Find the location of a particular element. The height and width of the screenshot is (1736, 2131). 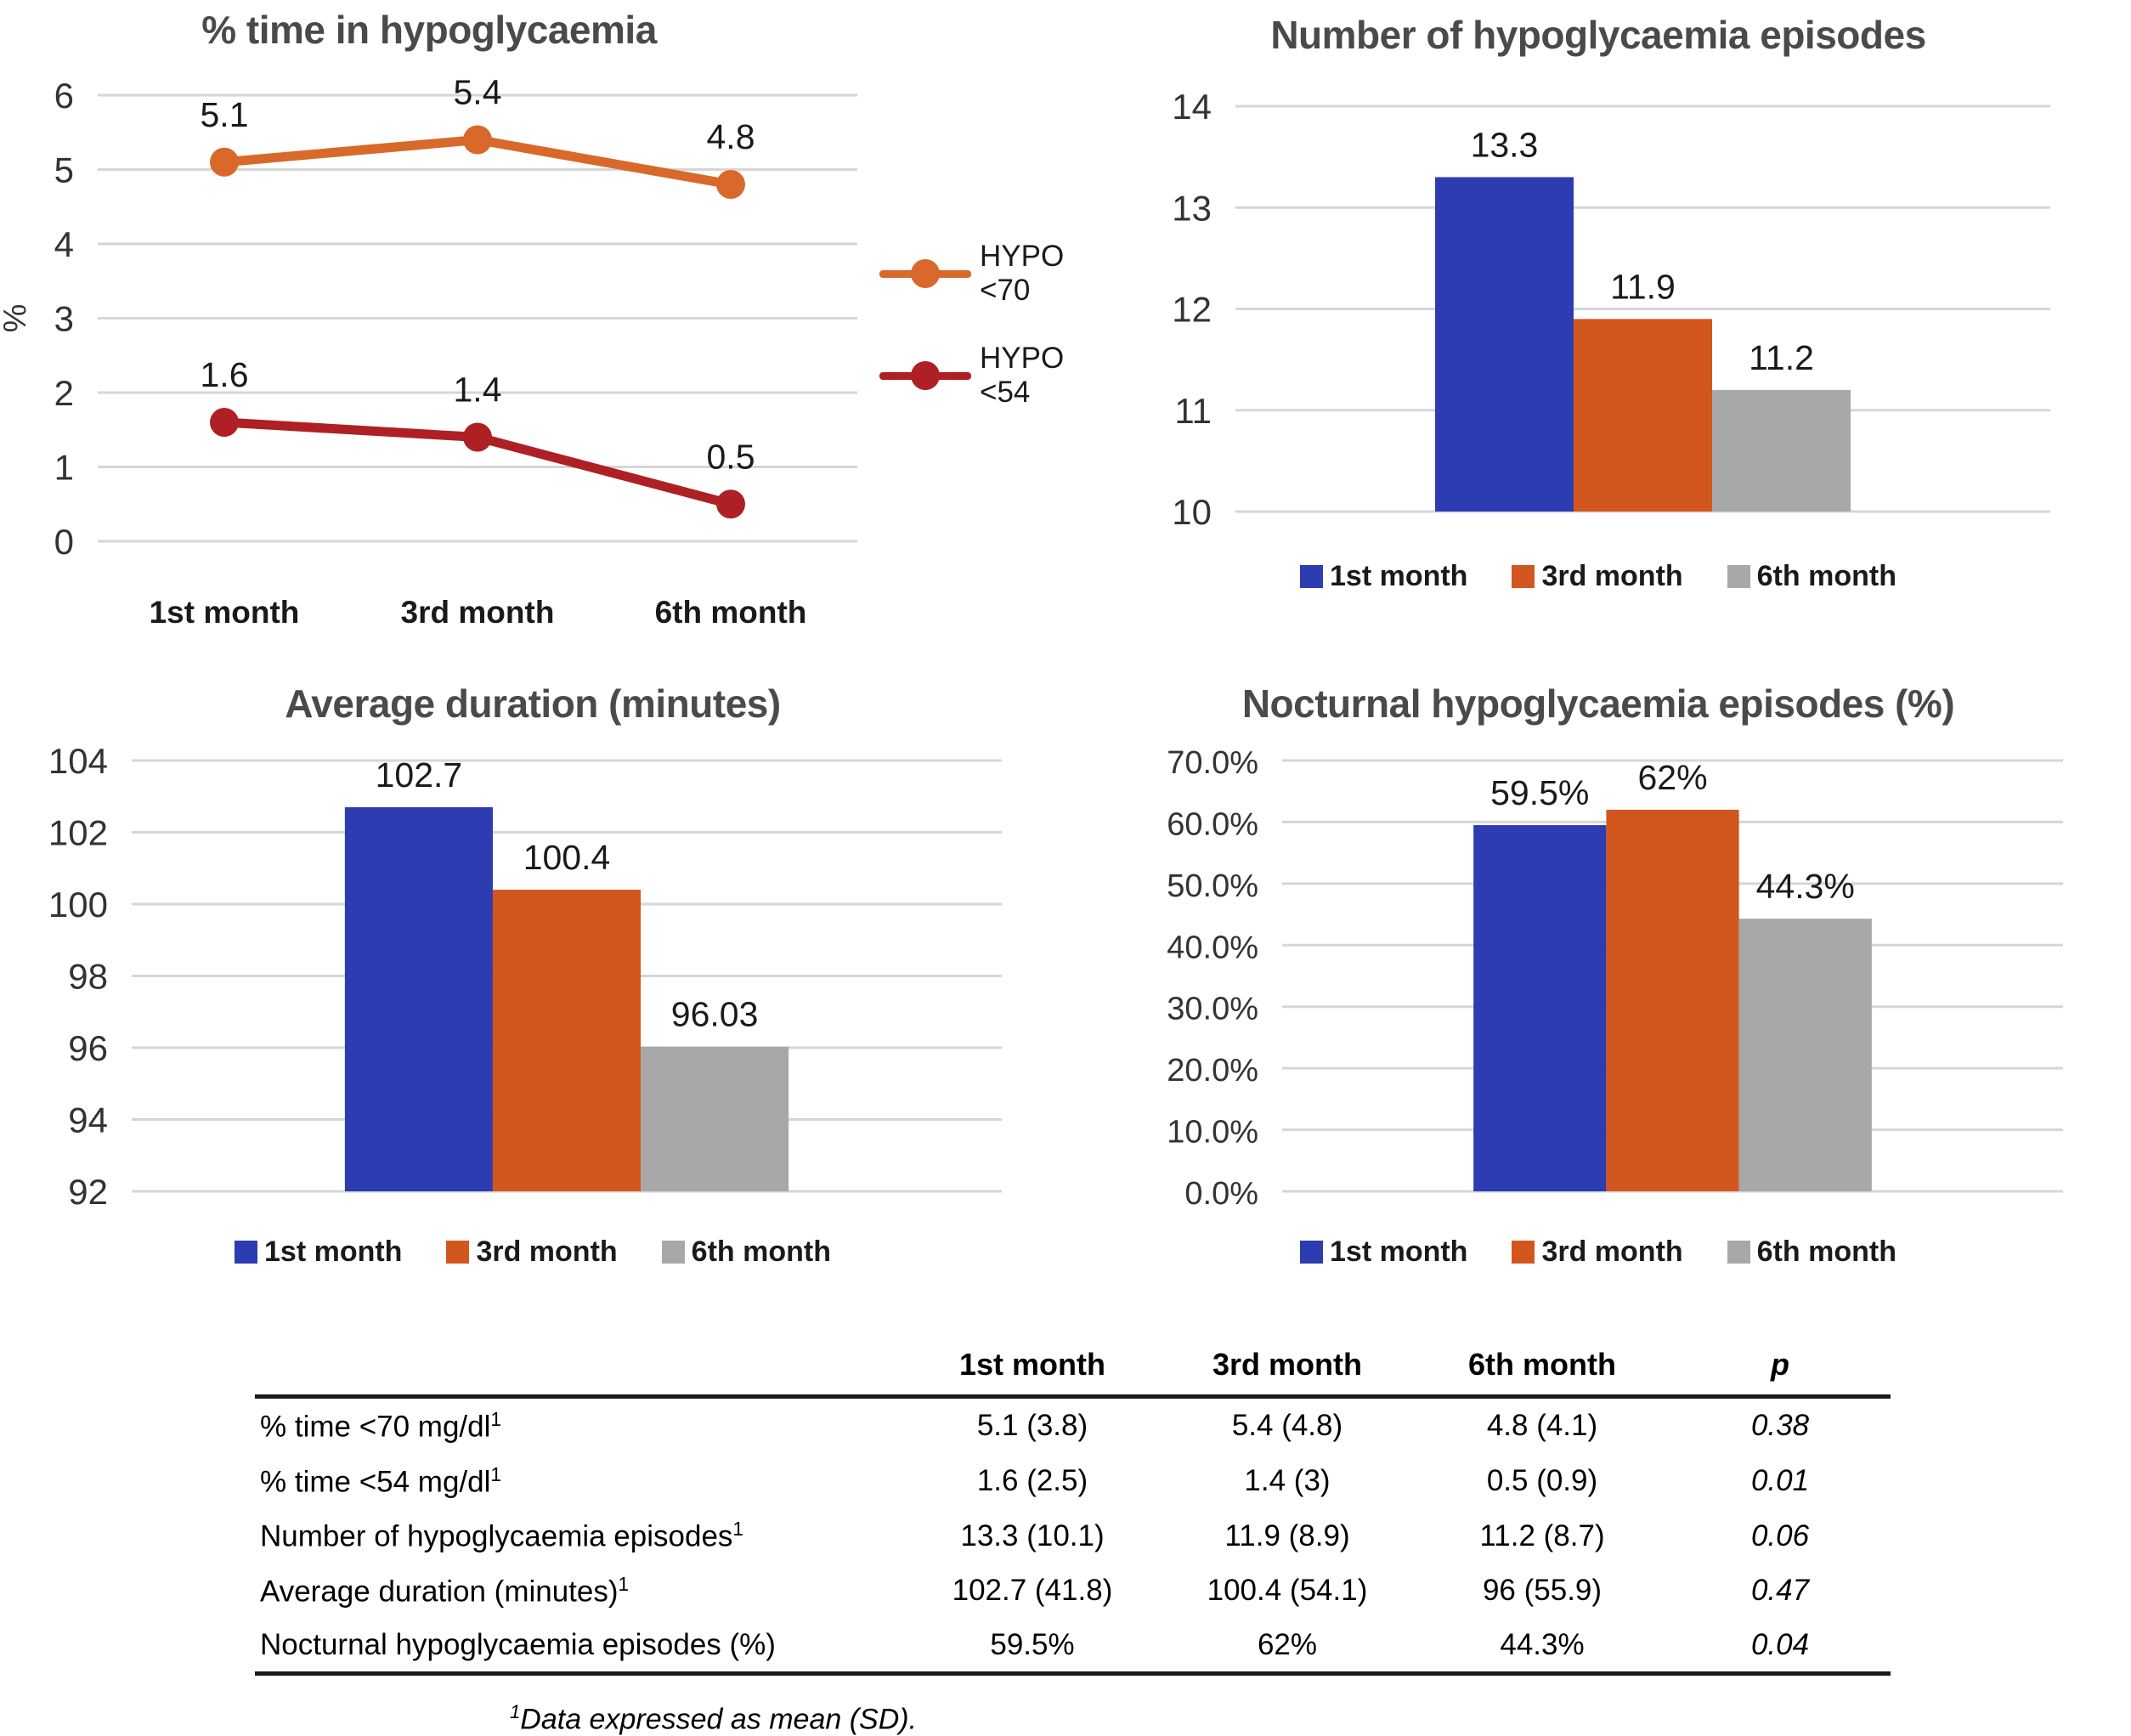

x-category-label: 1st month is located at coordinates (225, 612).